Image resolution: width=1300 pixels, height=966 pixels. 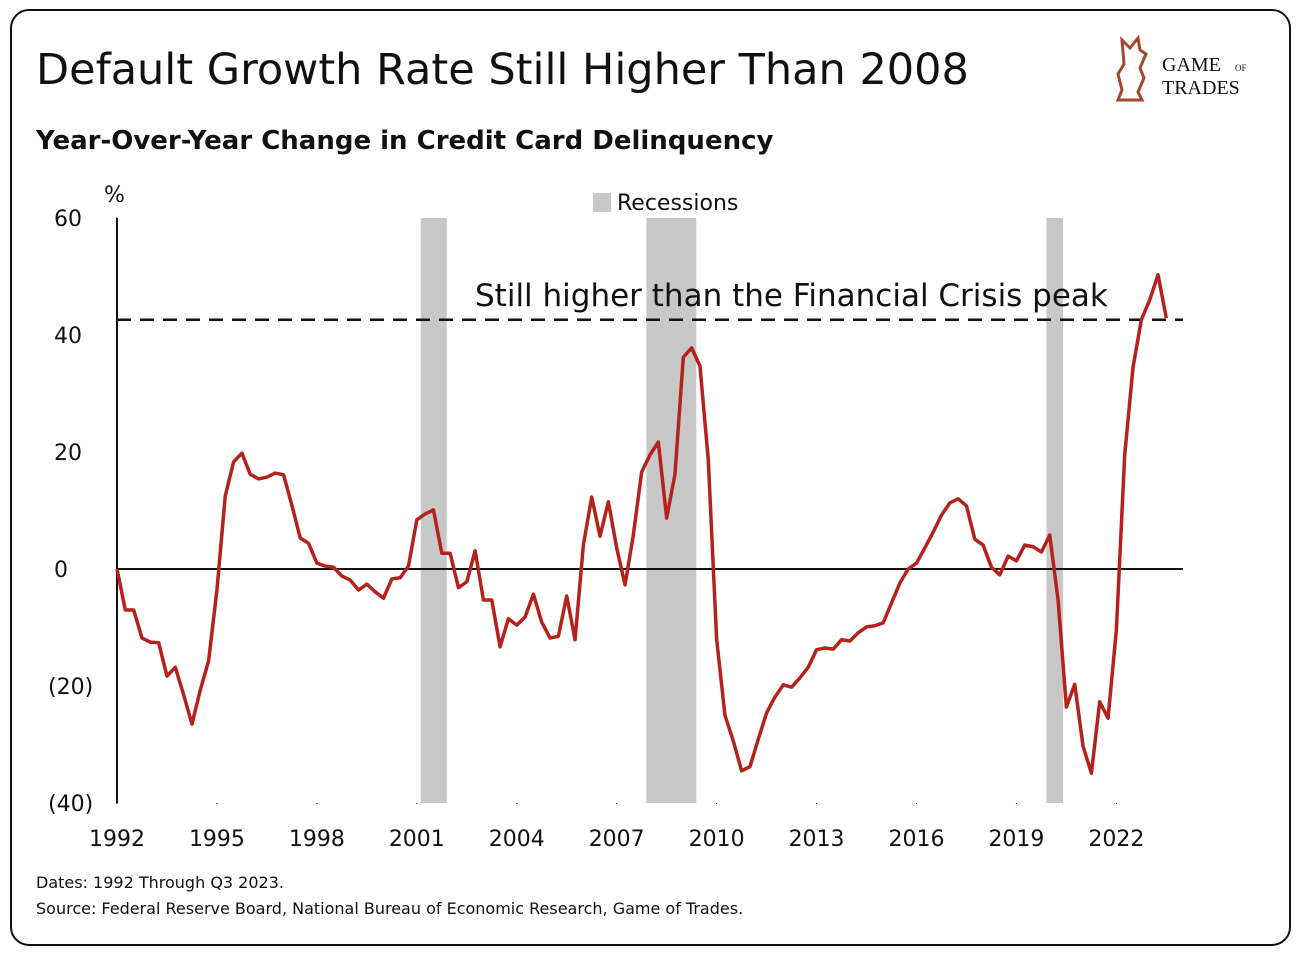 I want to click on x-tick-label: 1998, so click(x=317, y=839).